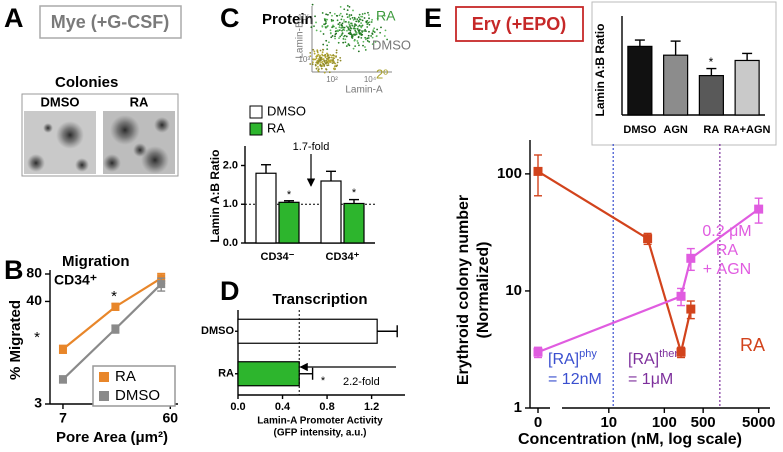 Image resolution: width=783 pixels, height=452 pixels. I want to click on series-label-box: 0.2 μM RA + AGN, so click(727, 250).